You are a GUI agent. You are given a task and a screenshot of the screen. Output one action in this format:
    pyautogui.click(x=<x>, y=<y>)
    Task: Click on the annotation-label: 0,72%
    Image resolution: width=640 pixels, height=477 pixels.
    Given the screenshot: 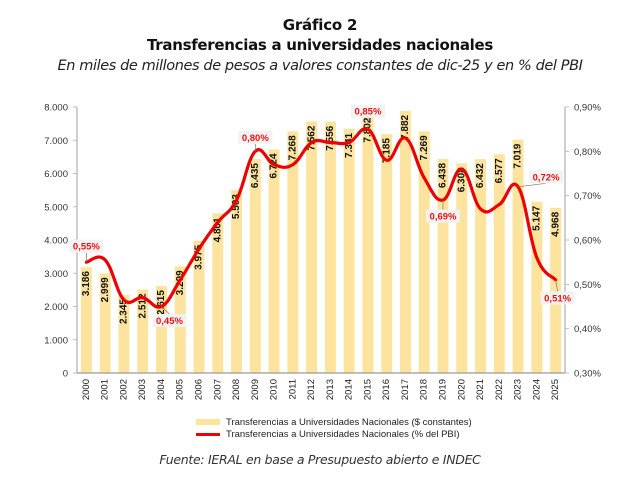 What is the action you would take?
    pyautogui.click(x=546, y=177)
    